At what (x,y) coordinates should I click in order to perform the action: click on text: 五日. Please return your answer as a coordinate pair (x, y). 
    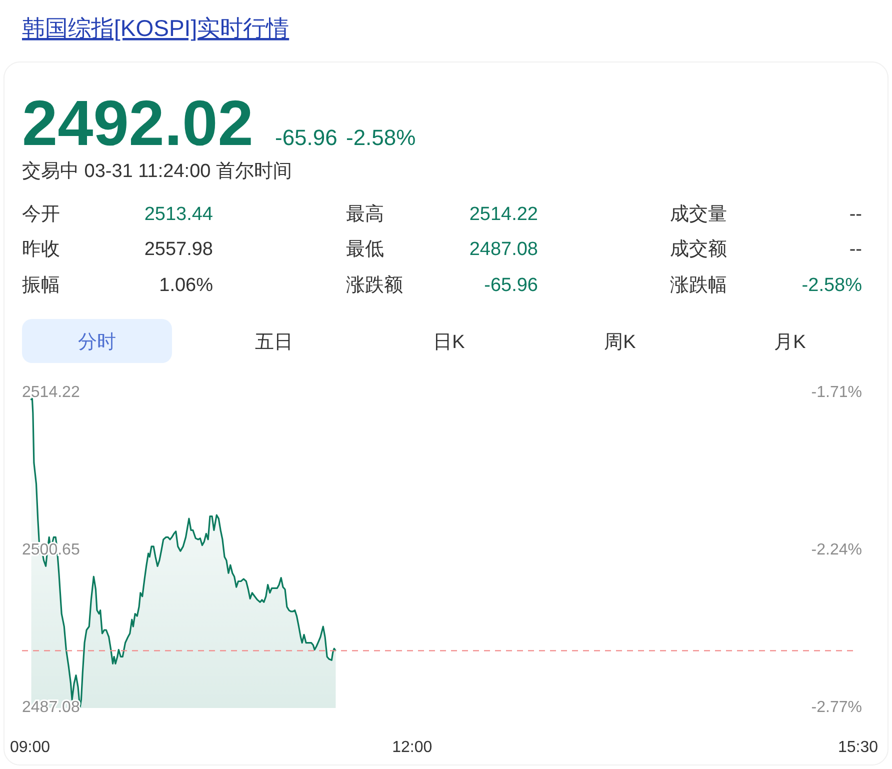
    Looking at the image, I should click on (274, 342).